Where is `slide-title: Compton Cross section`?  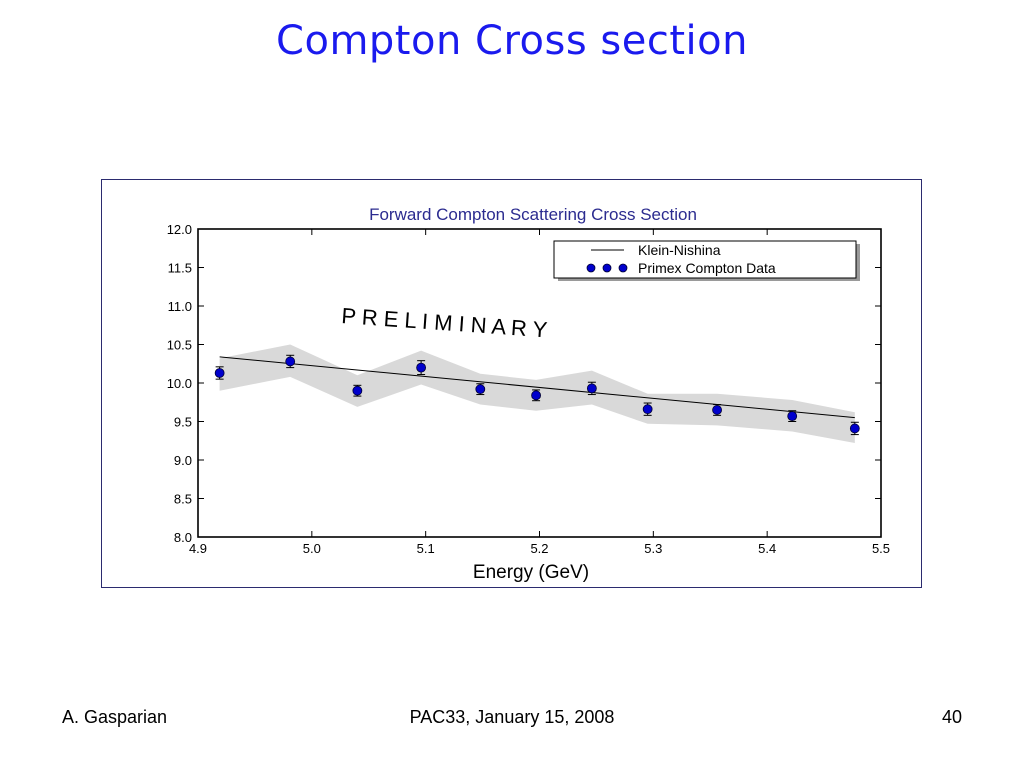
slide-title: Compton Cross section is located at coordinates (512, 41).